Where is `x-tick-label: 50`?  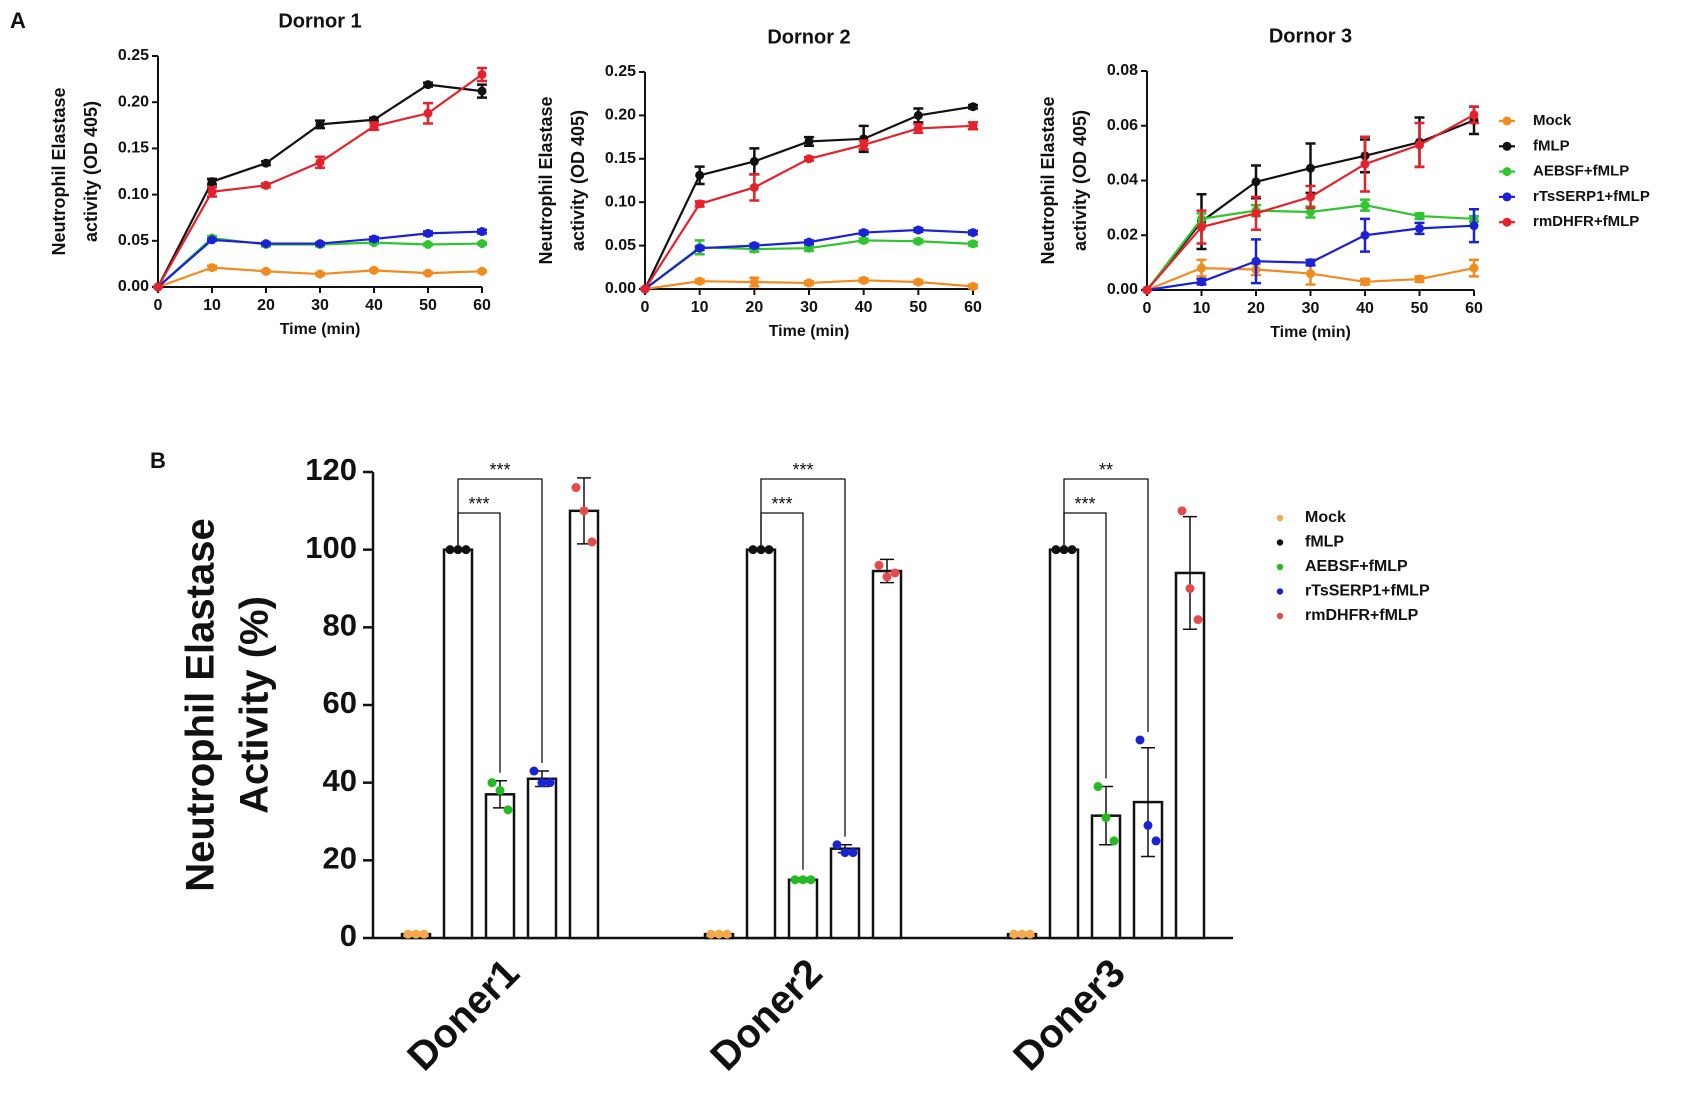 x-tick-label: 50 is located at coordinates (428, 305).